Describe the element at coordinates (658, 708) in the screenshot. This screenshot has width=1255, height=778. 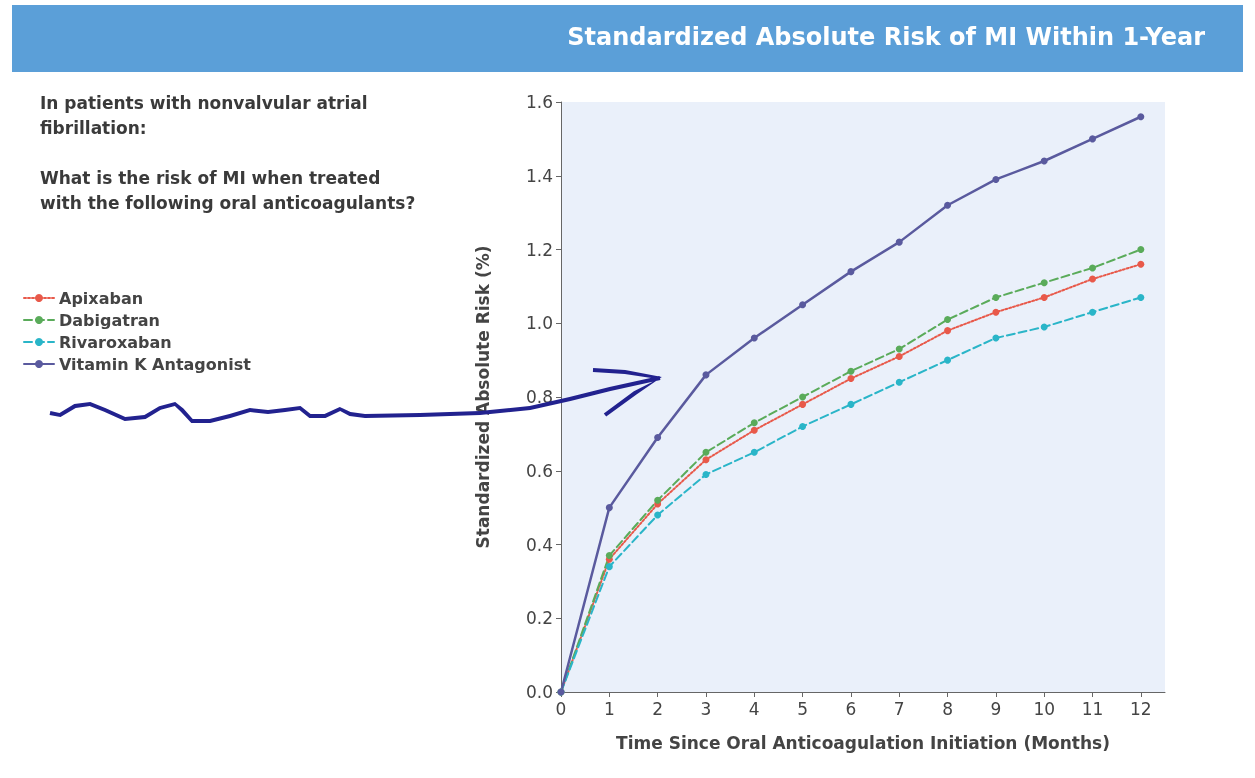
I see `x-tick-label: 2` at that location.